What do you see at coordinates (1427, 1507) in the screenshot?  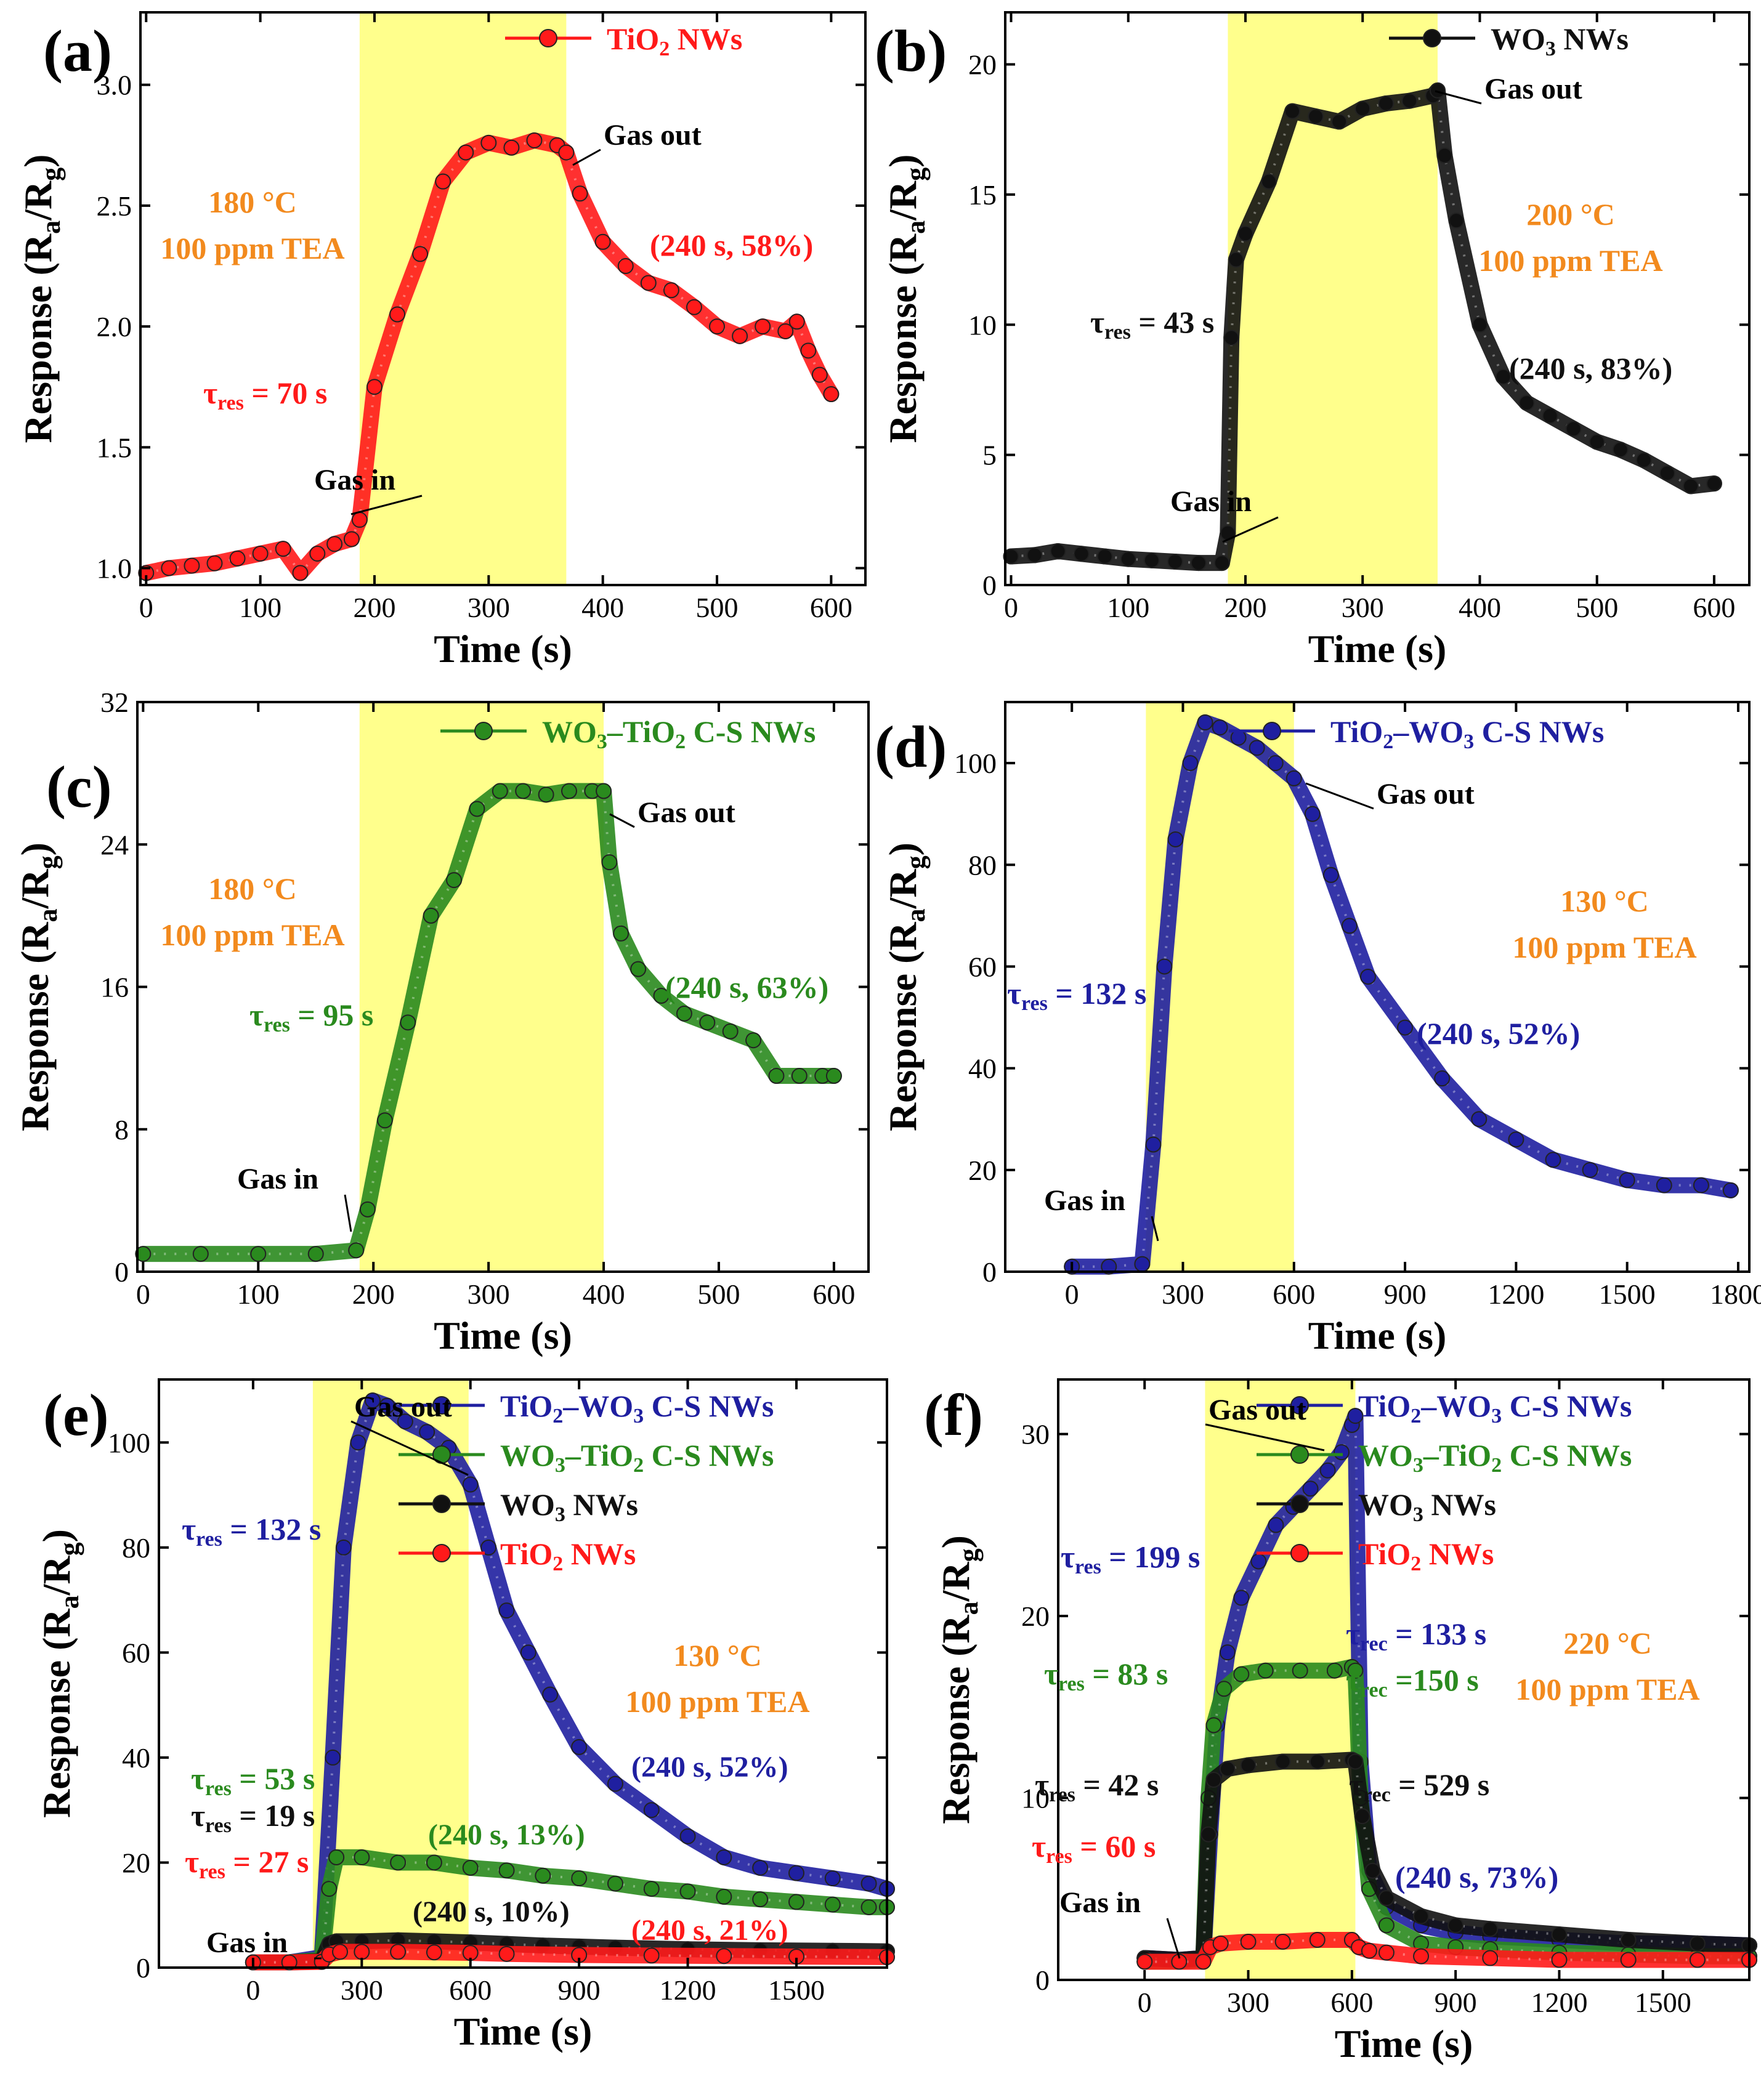 I see `legend-entry: WO3 NWs` at bounding box center [1427, 1507].